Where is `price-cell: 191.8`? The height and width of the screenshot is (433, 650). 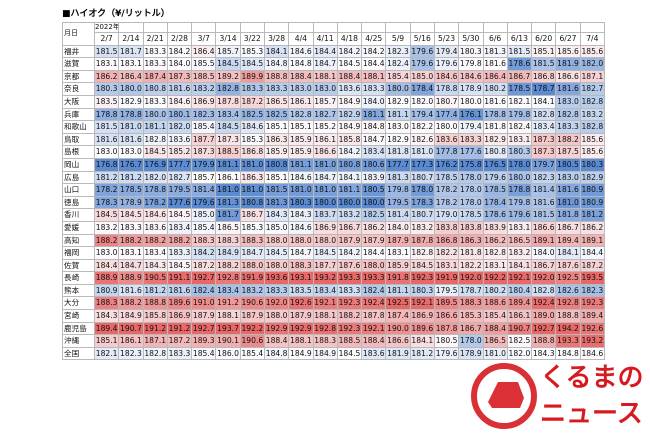 price-cell: 191.8 is located at coordinates (398, 278).